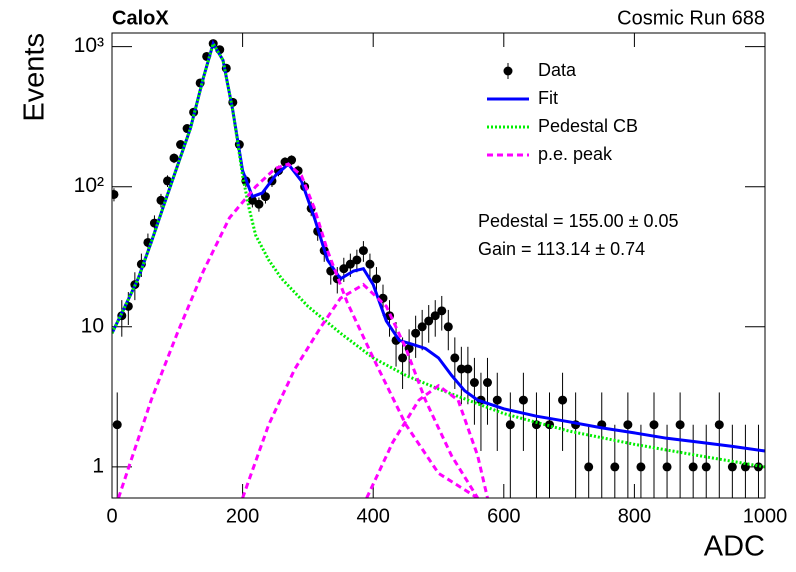 This screenshot has height=572, width=796. Describe the element at coordinates (98, 465) in the screenshot. I see `y-tick-label: 1` at that location.